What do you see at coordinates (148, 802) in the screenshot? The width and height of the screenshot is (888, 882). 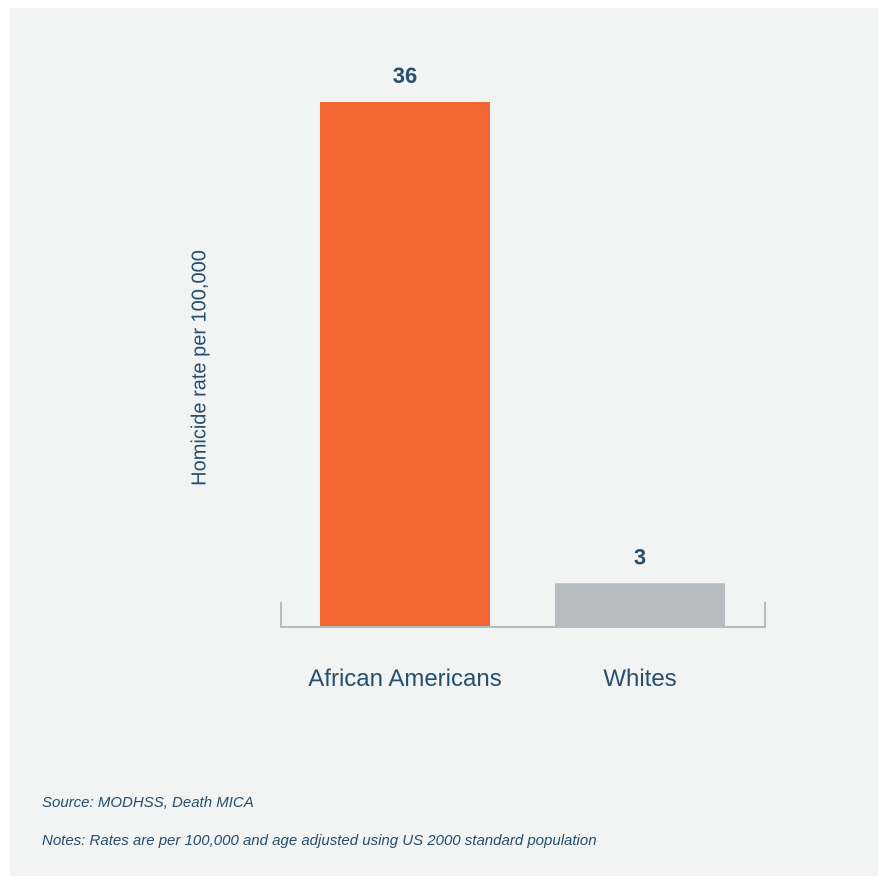 I see `source-note: Source: MODHSS, Death MICA` at bounding box center [148, 802].